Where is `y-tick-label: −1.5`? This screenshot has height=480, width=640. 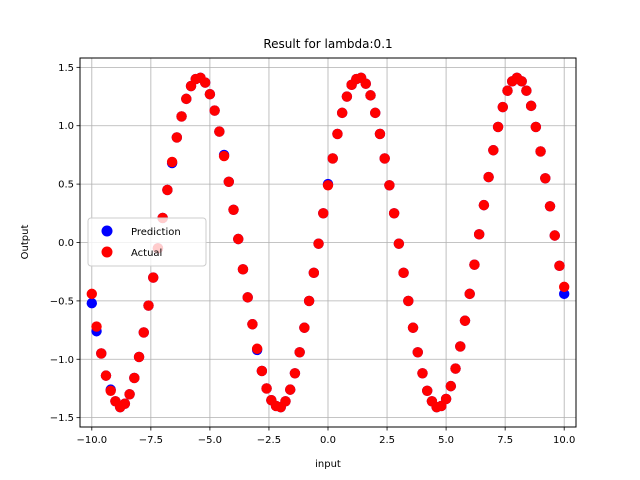
y-tick-label: −1.5 is located at coordinates (62, 418).